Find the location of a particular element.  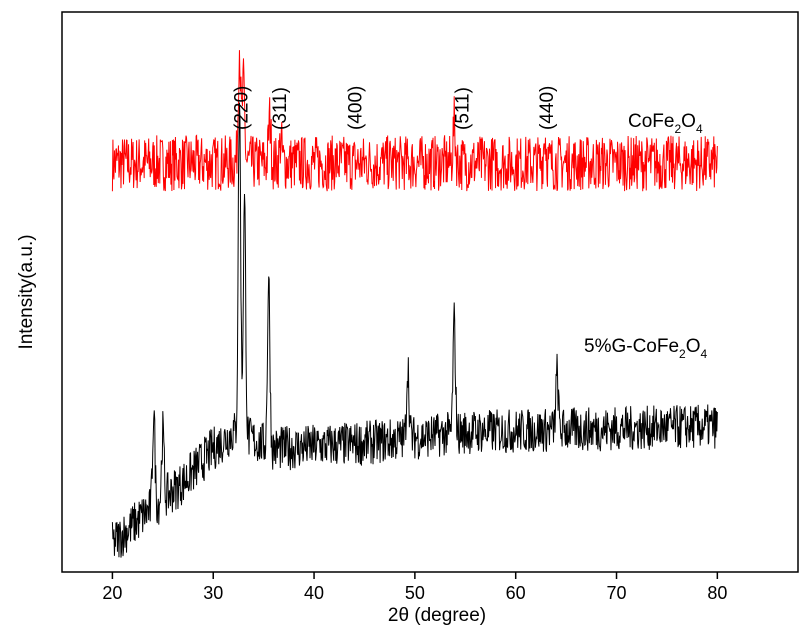

x-axis-ticks: 20 30 40 50 60 70 80 is located at coordinates (414, 587).